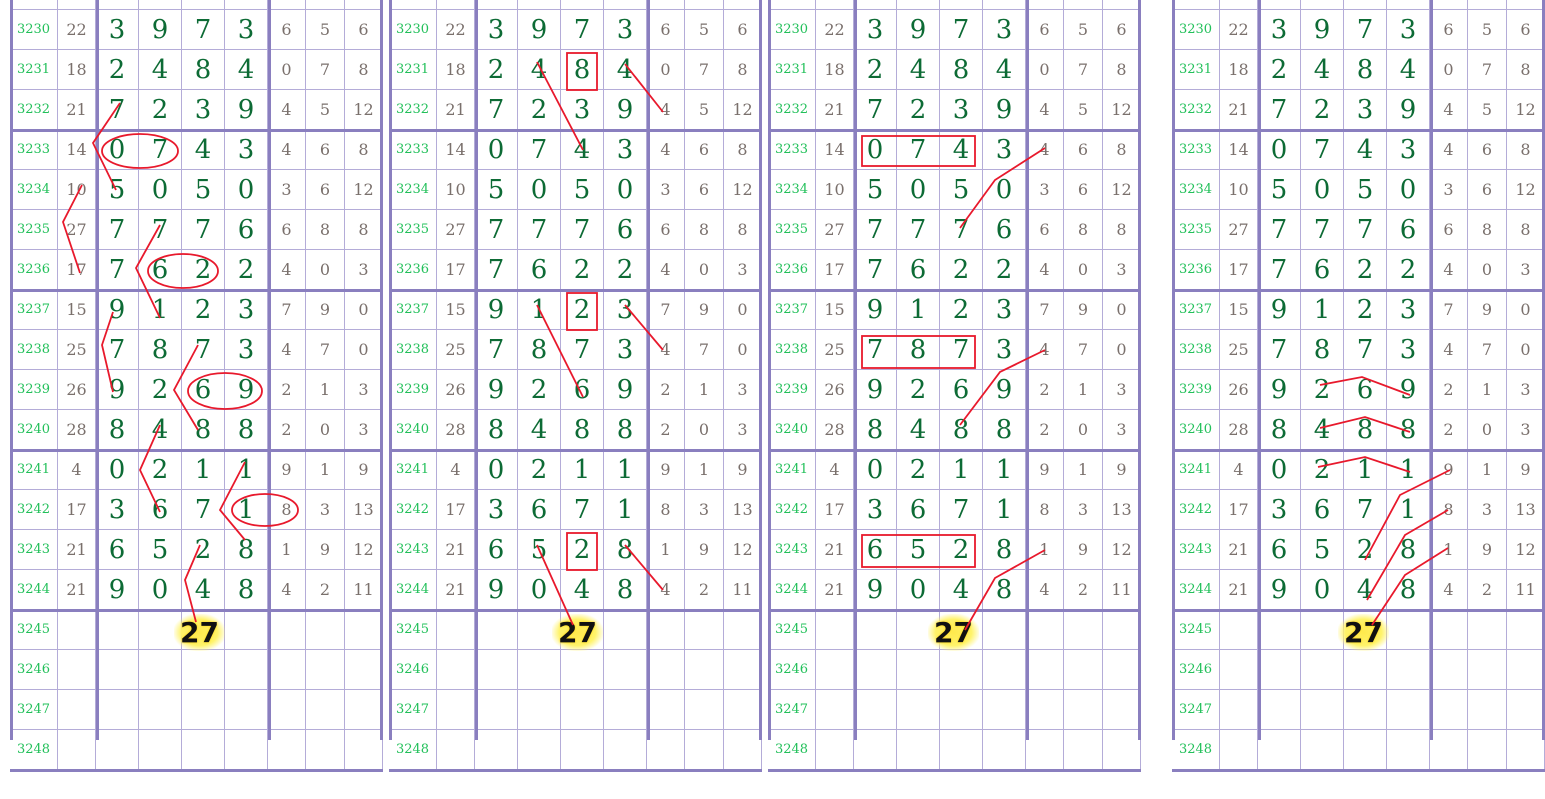 This screenshot has width=1545, height=799. Describe the element at coordinates (835, 350) in the screenshot. I see `sum-cell: 25` at that location.